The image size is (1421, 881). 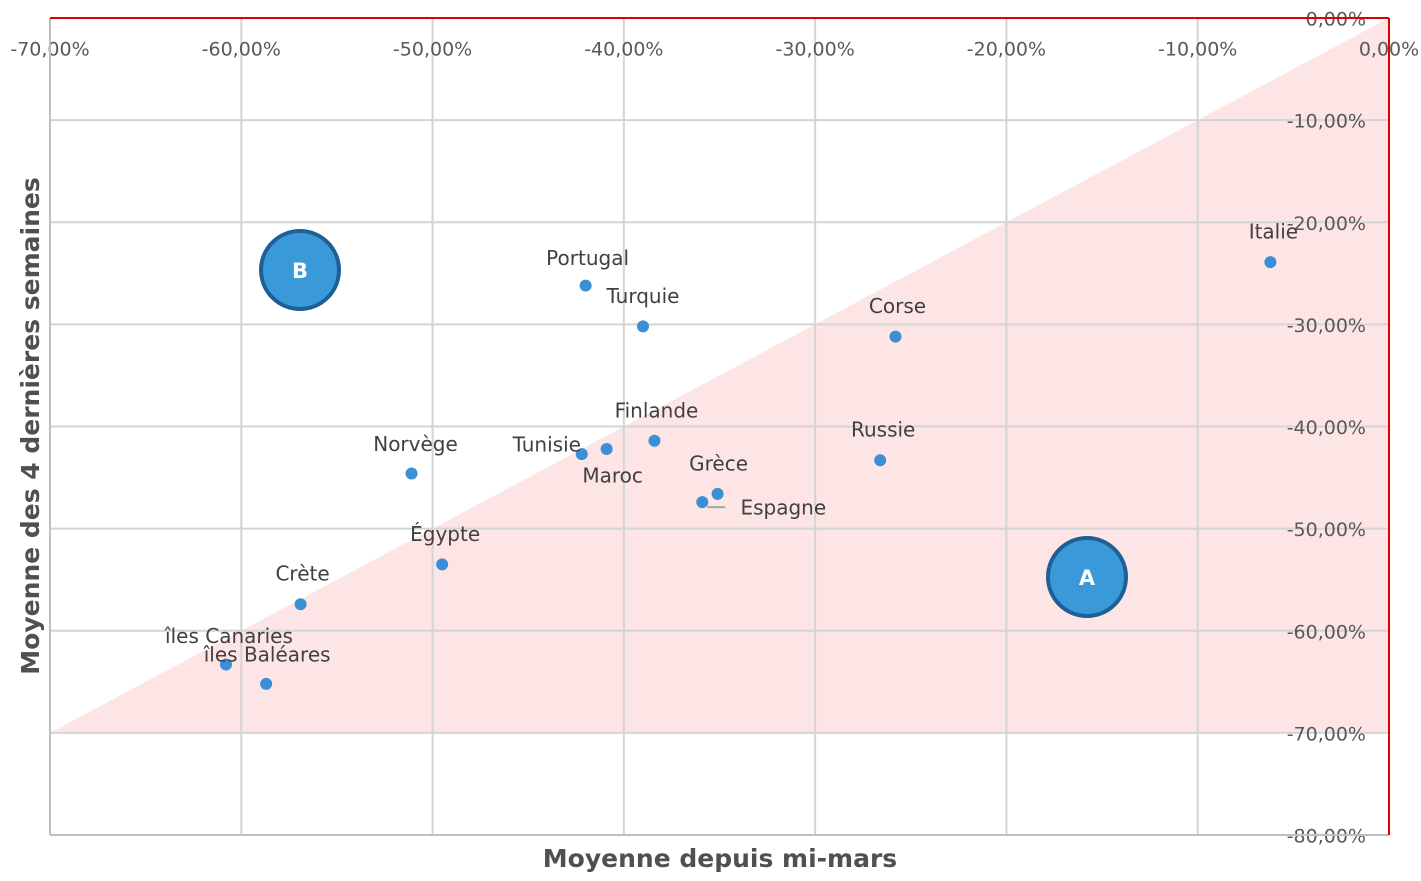 What do you see at coordinates (718, 463) in the screenshot?
I see `point-label: Grèce` at bounding box center [718, 463].